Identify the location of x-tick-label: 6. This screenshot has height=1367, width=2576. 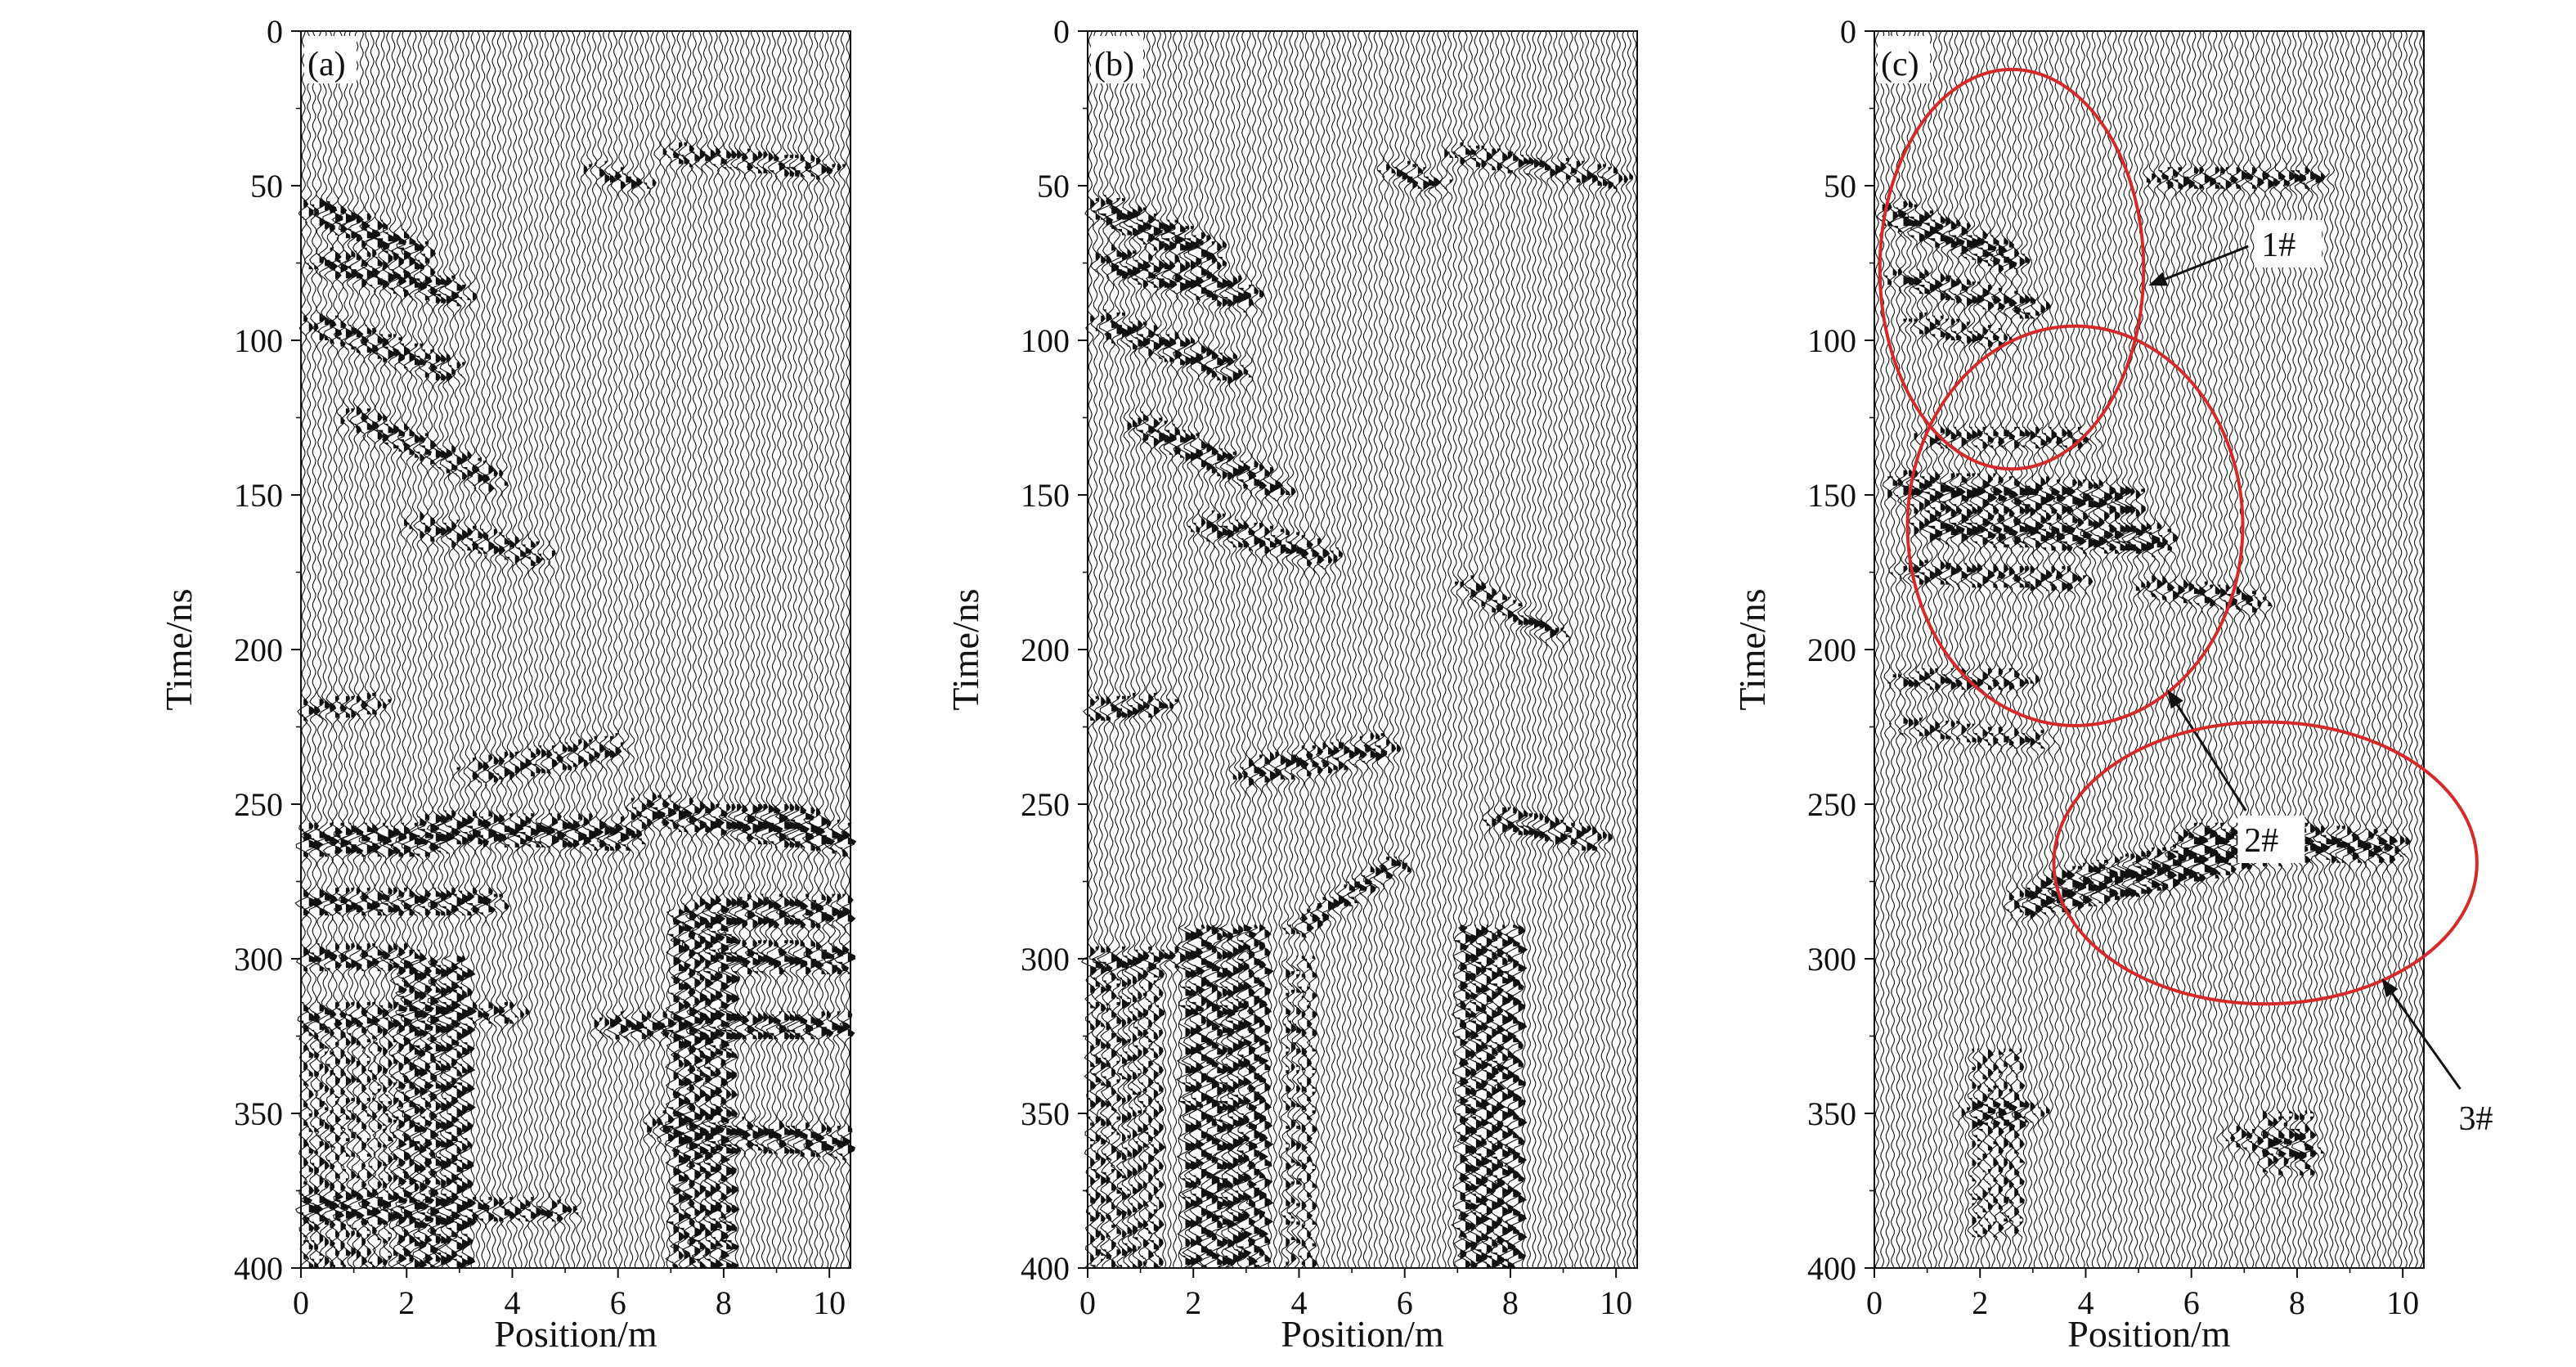
(618, 1302).